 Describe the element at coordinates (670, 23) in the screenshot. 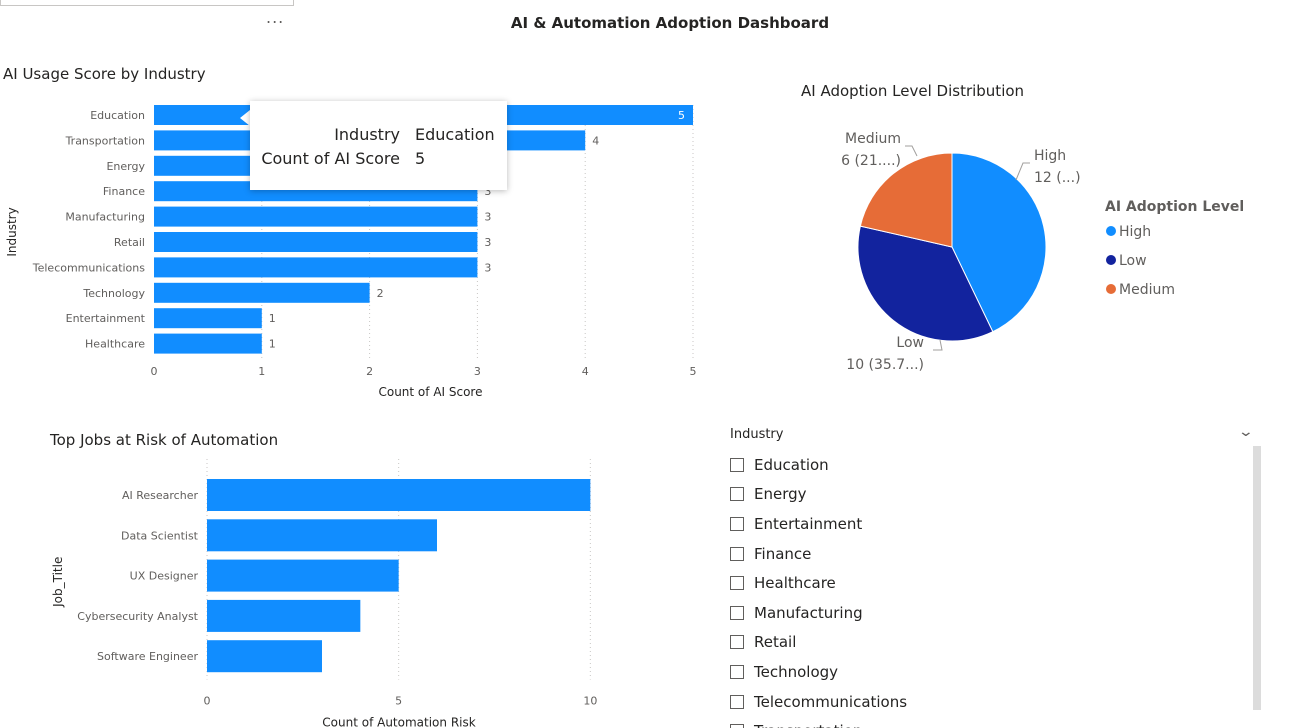

I see `dashboard-title: AI & Automation Adoption Dashboard` at that location.